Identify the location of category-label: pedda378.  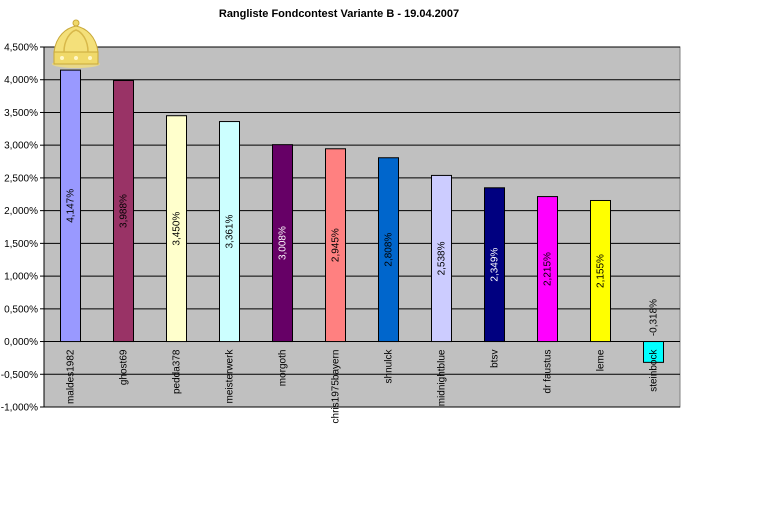
(177, 371).